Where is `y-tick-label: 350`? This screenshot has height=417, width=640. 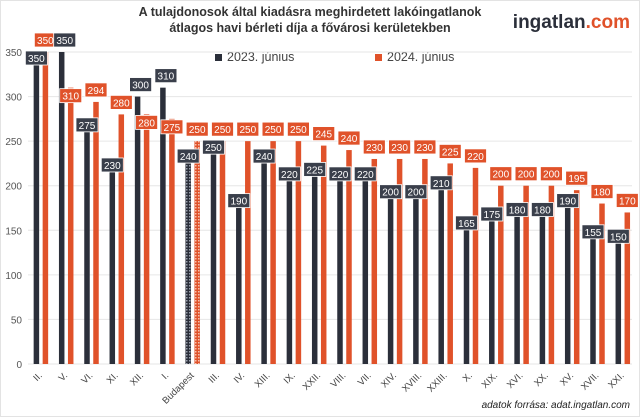
y-tick-label: 350 is located at coordinates (13, 53).